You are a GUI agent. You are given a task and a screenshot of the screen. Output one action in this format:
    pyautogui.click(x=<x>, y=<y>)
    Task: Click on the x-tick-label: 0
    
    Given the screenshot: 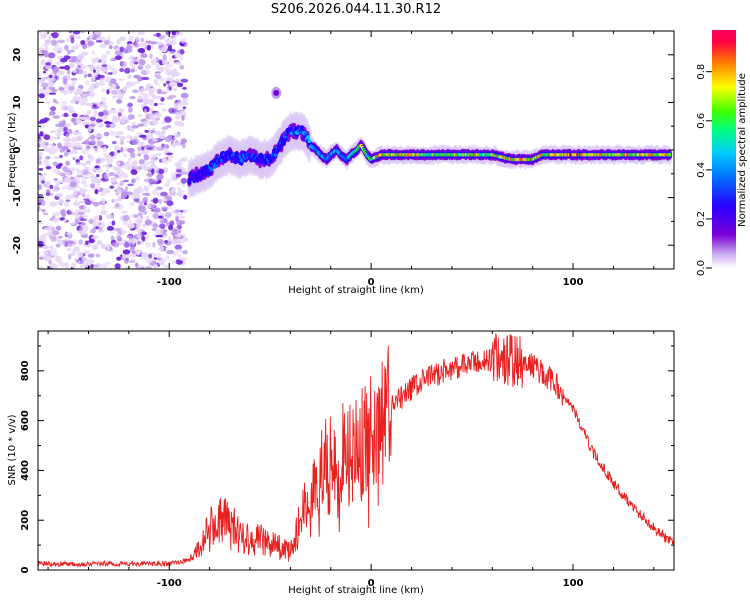 What is the action you would take?
    pyautogui.click(x=371, y=282)
    